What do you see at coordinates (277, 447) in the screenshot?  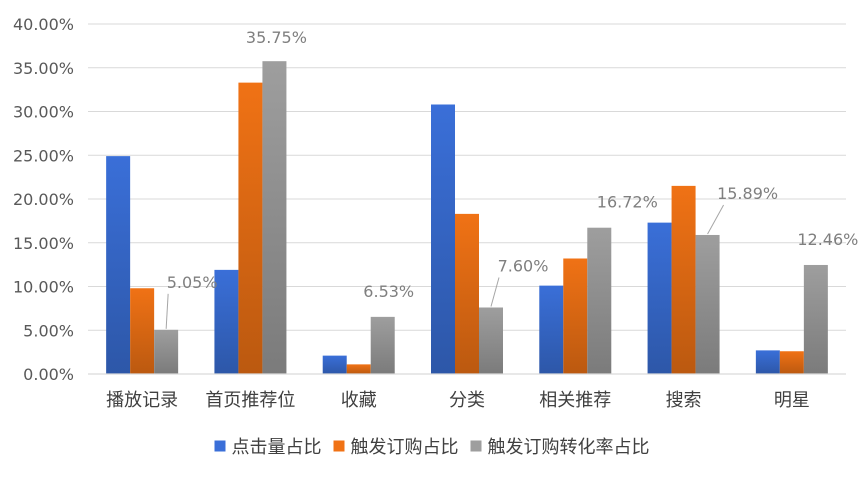 I see `legend-label: 点击量占比` at bounding box center [277, 447].